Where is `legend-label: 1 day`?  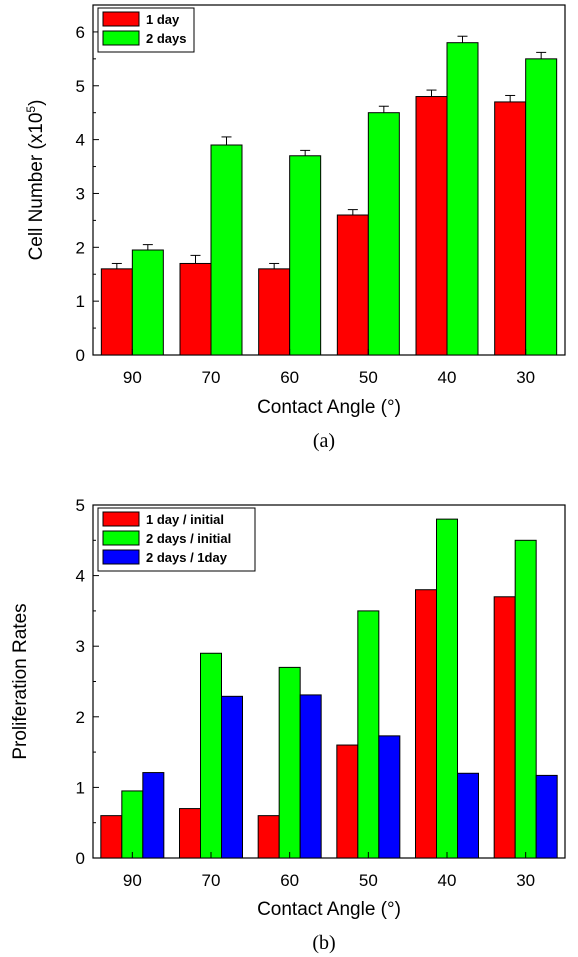 legend-label: 1 day is located at coordinates (163, 19).